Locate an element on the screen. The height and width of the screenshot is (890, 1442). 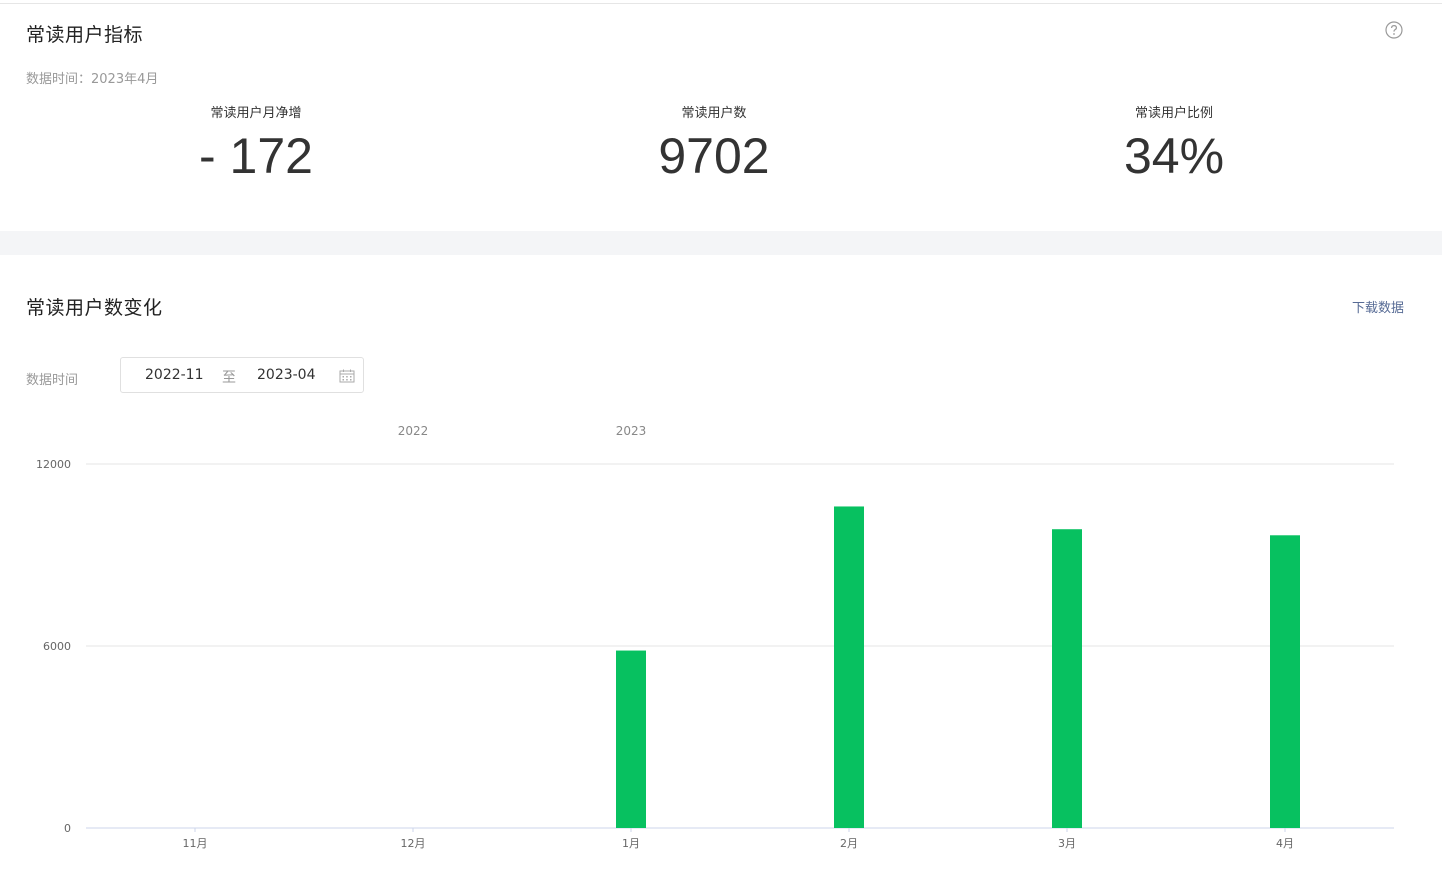
range-end: 2023-04 is located at coordinates (286, 375).